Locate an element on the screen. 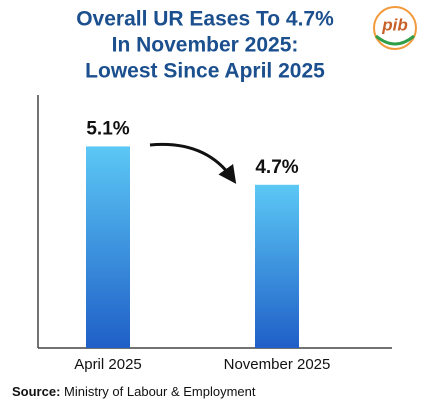 This screenshot has width=425, height=409. chart-title: Overall UR Eases To 4.7% is located at coordinates (205, 19).